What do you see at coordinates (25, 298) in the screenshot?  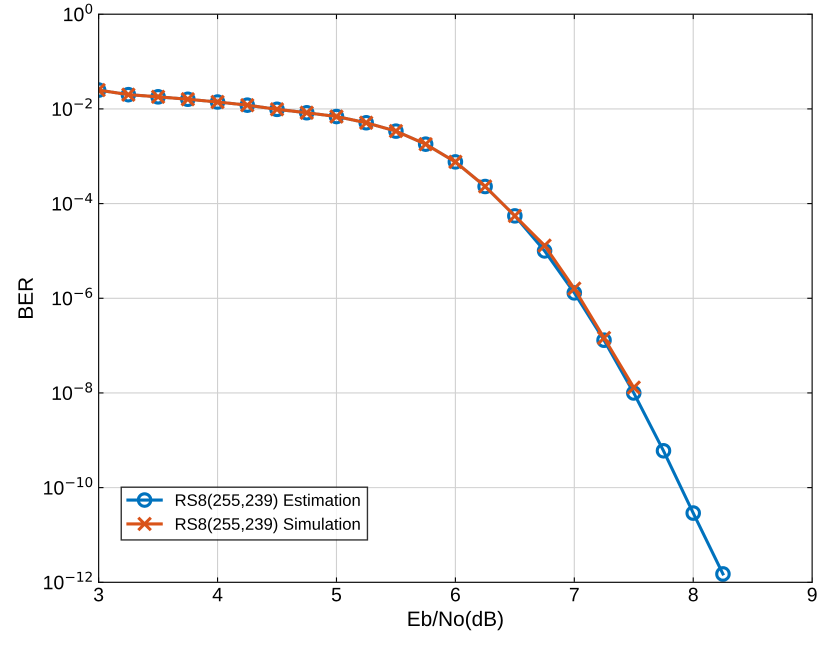 I see `y-axis-title: BER` at bounding box center [25, 298].